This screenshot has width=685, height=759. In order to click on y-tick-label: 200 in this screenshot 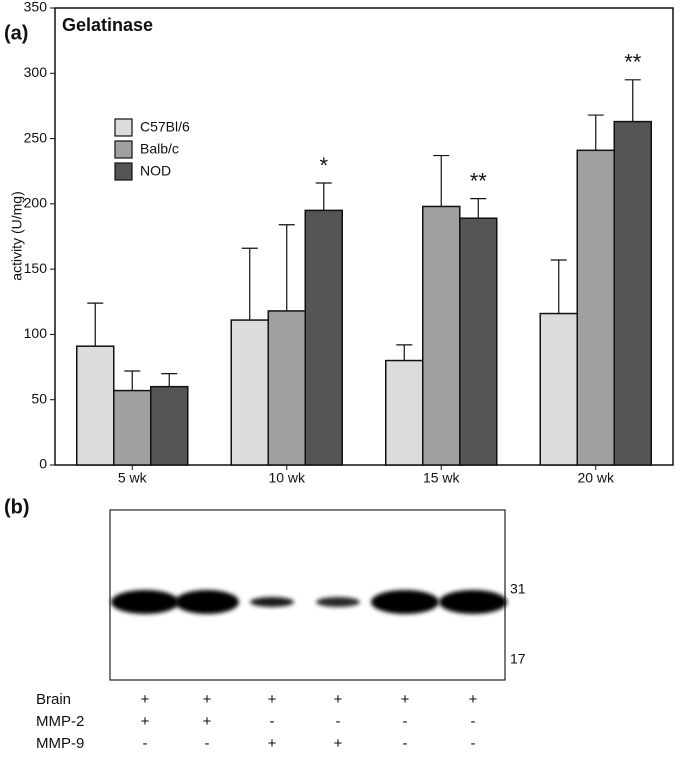, I will do `click(36, 203)`.